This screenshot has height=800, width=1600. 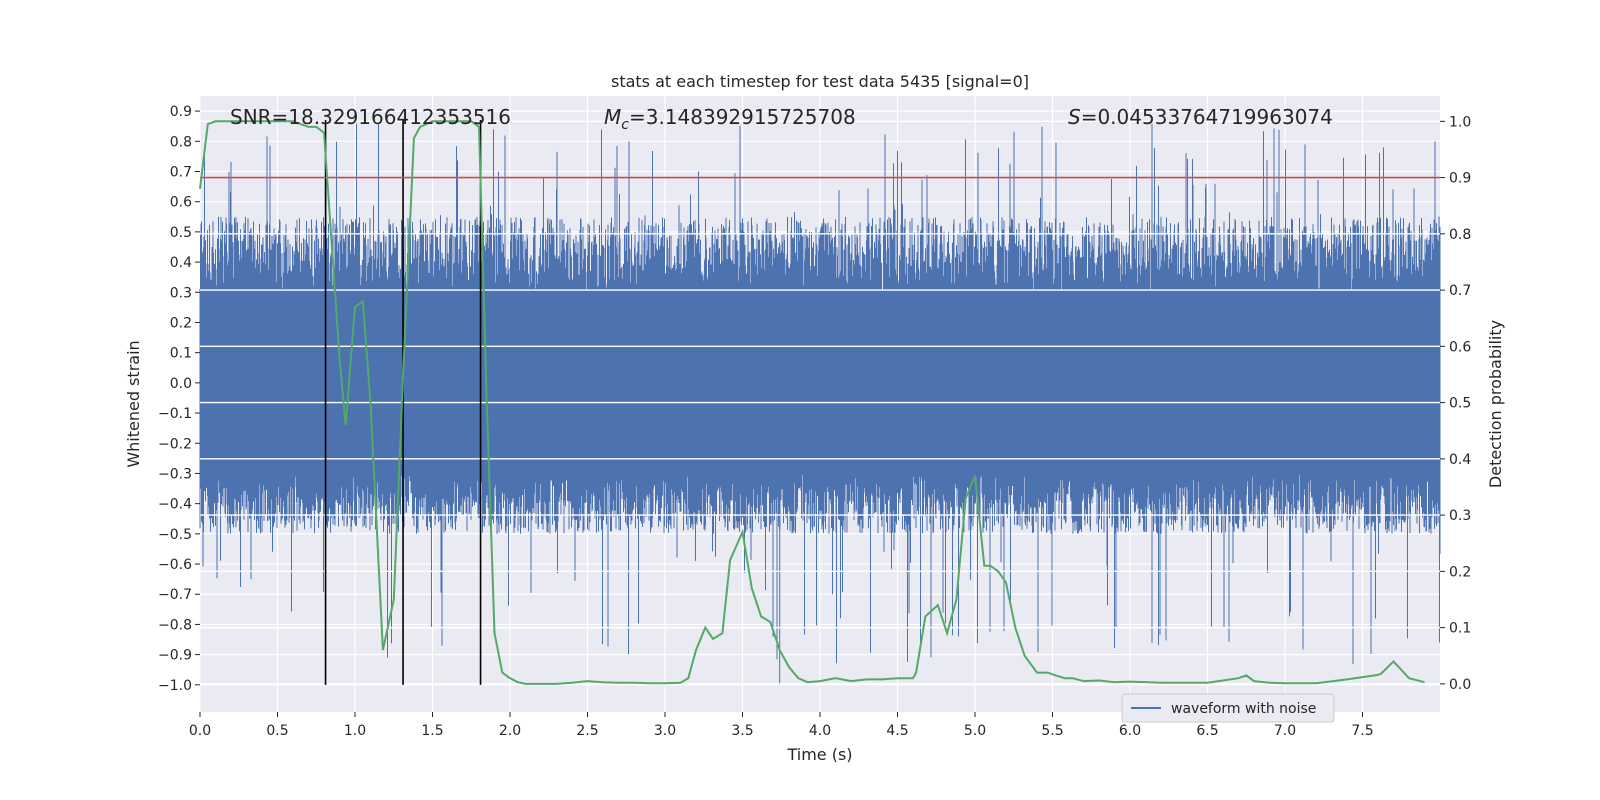 What do you see at coordinates (510, 731) in the screenshot?
I see `x-tick-label: 2.0` at bounding box center [510, 731].